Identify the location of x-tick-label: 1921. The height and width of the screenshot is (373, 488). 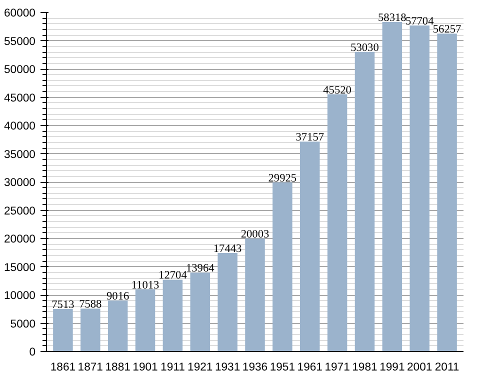
(200, 367).